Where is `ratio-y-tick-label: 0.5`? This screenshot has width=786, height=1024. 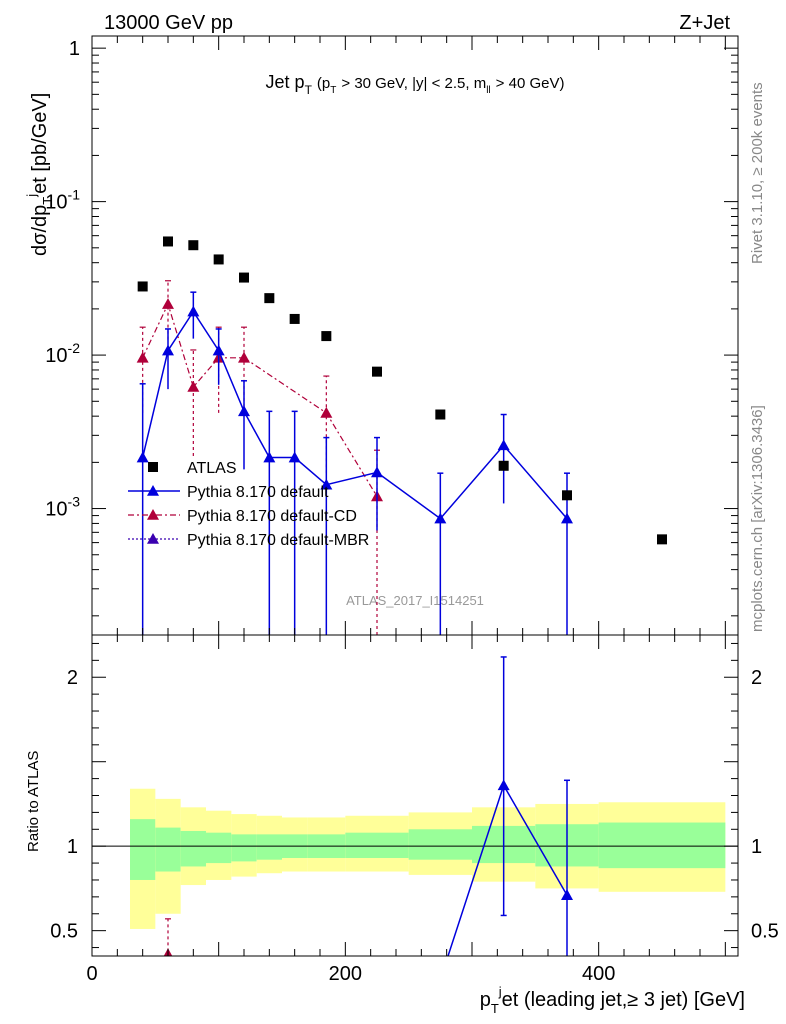
ratio-y-tick-label: 0.5 is located at coordinates (64, 932).